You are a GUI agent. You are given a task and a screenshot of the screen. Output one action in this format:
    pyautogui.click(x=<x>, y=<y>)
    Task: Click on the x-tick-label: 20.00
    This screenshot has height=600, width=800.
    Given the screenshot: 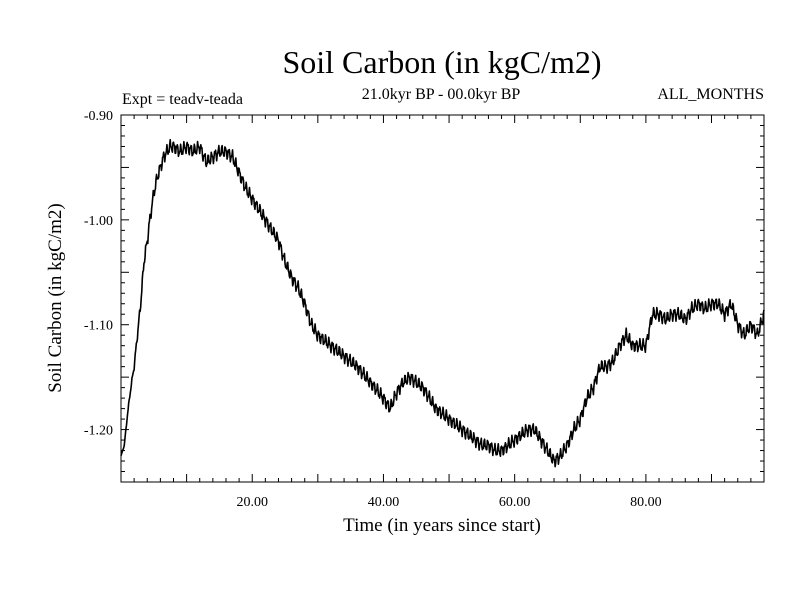 What is the action you would take?
    pyautogui.click(x=252, y=502)
    